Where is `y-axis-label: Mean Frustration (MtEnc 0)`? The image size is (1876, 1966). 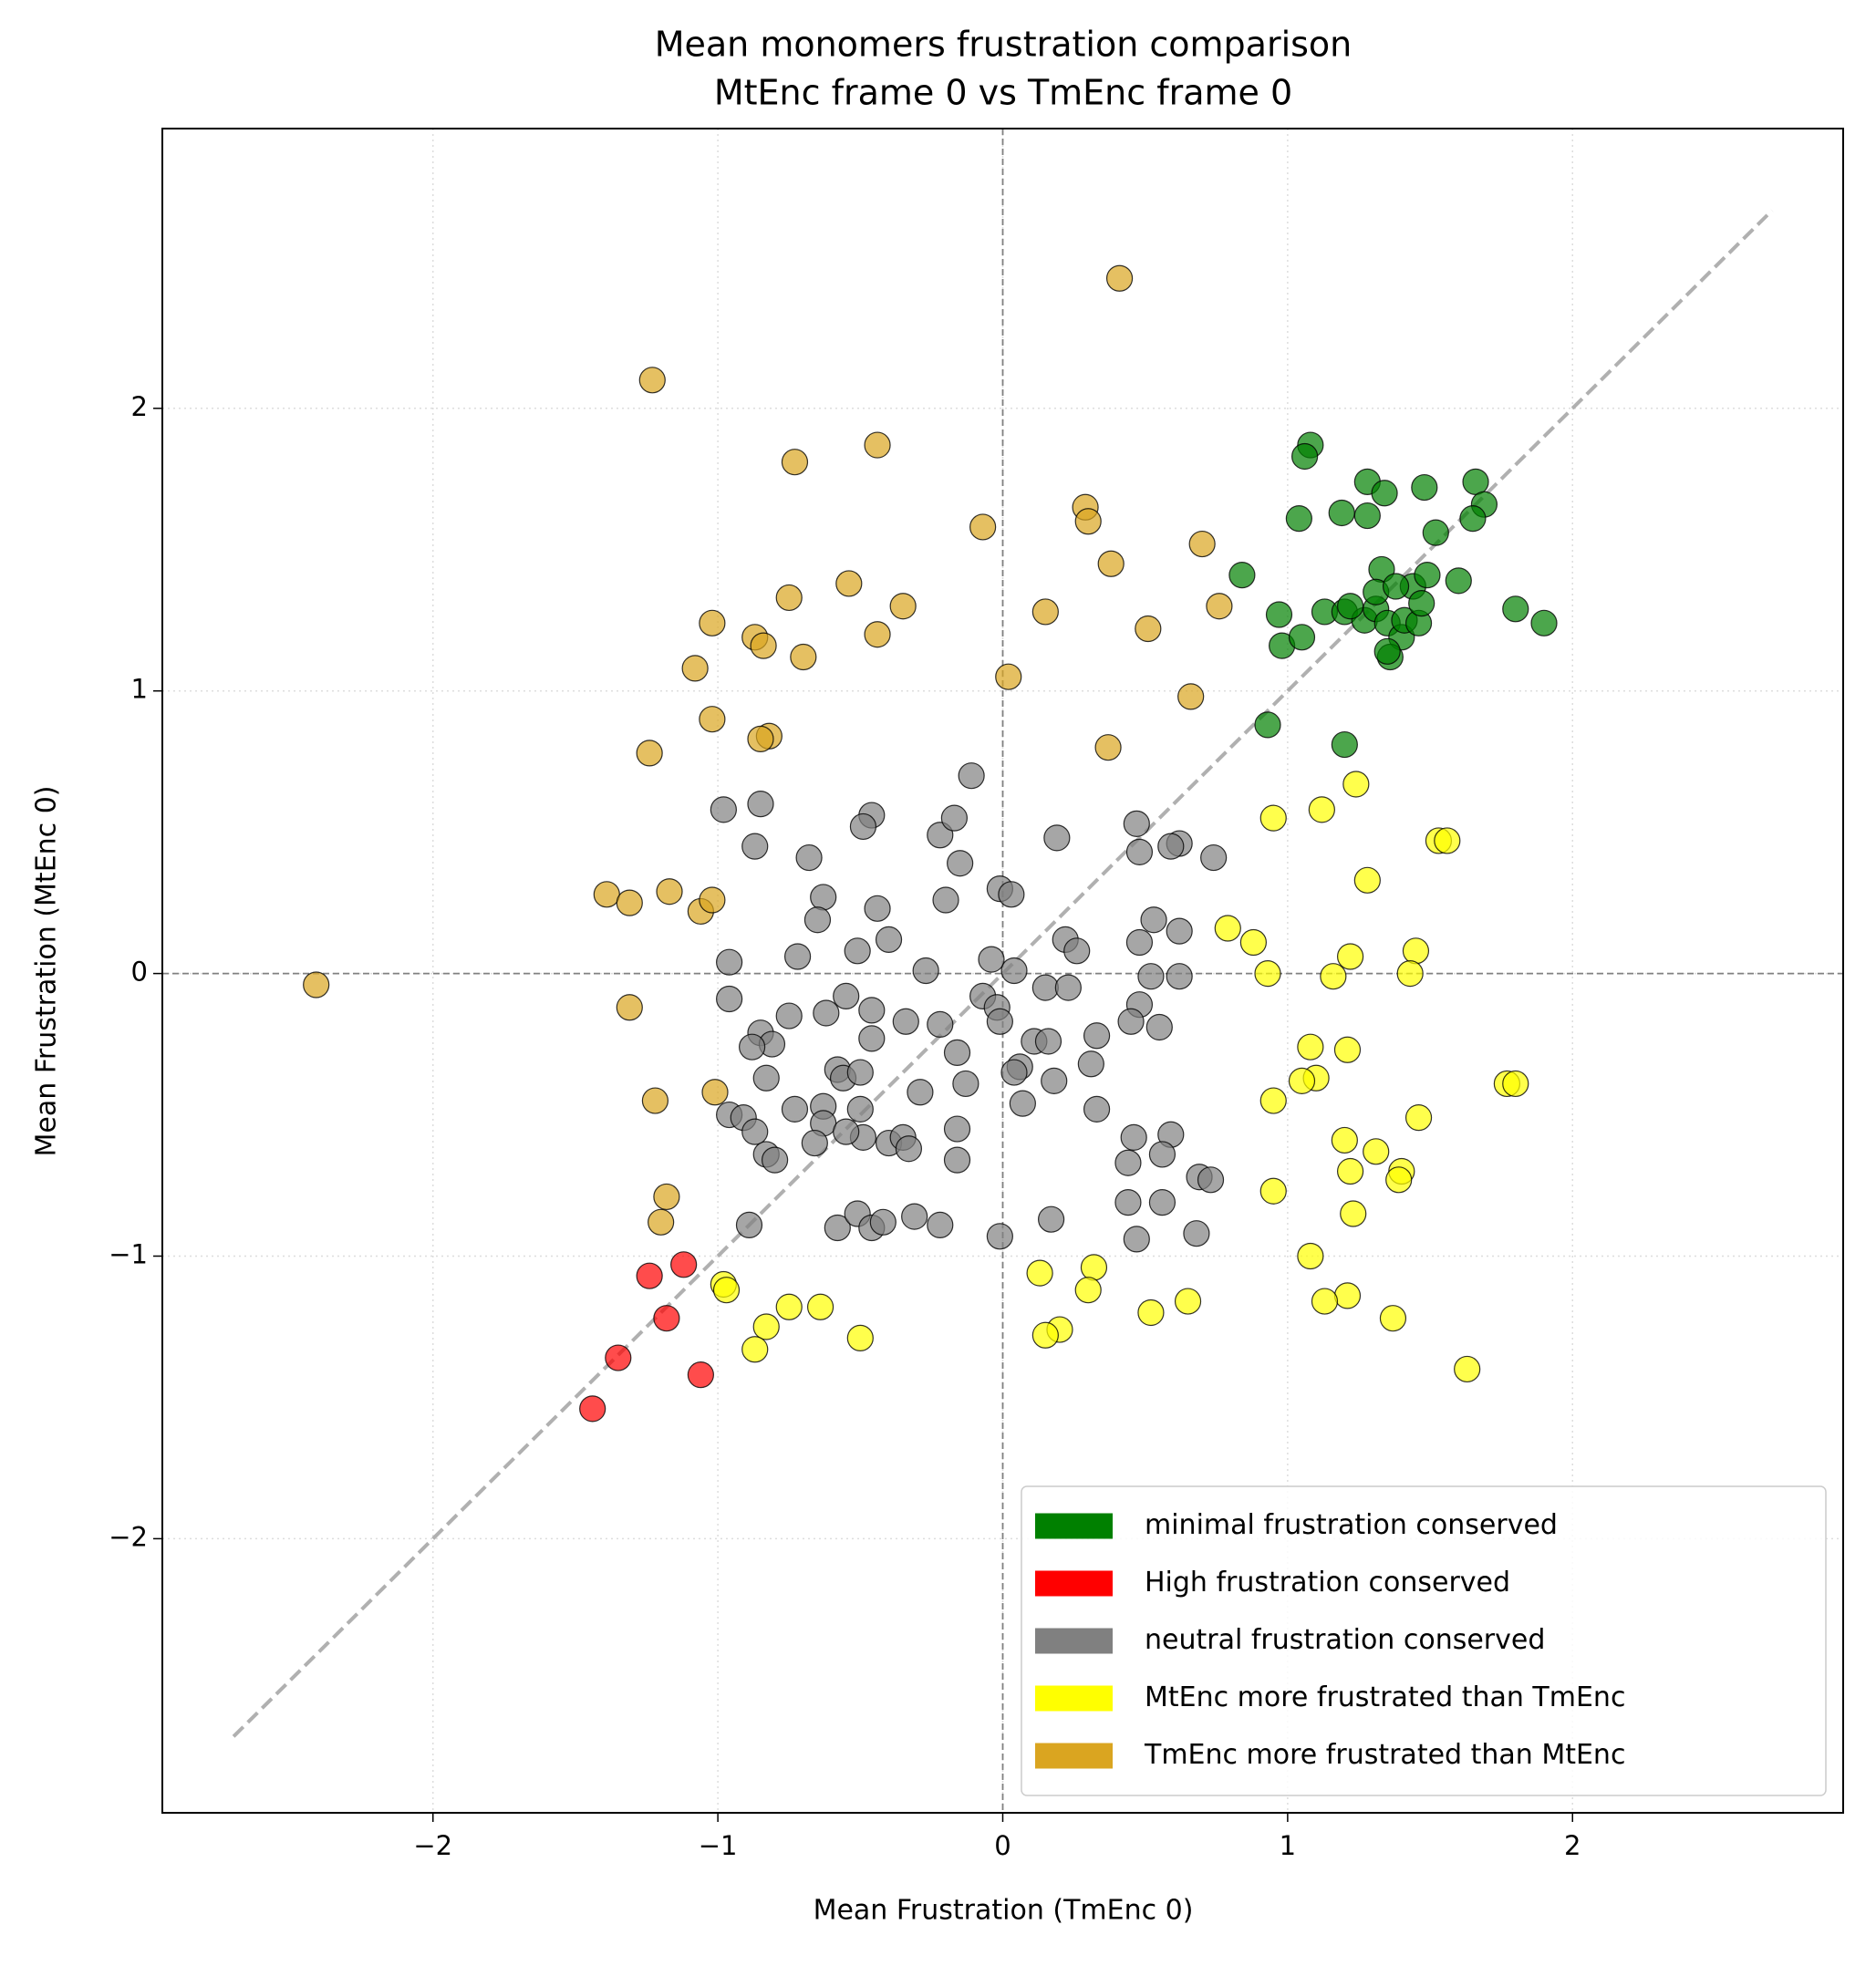
y-axis-label: Mean Frustration (MtEnc 0) is located at coordinates (47, 971).